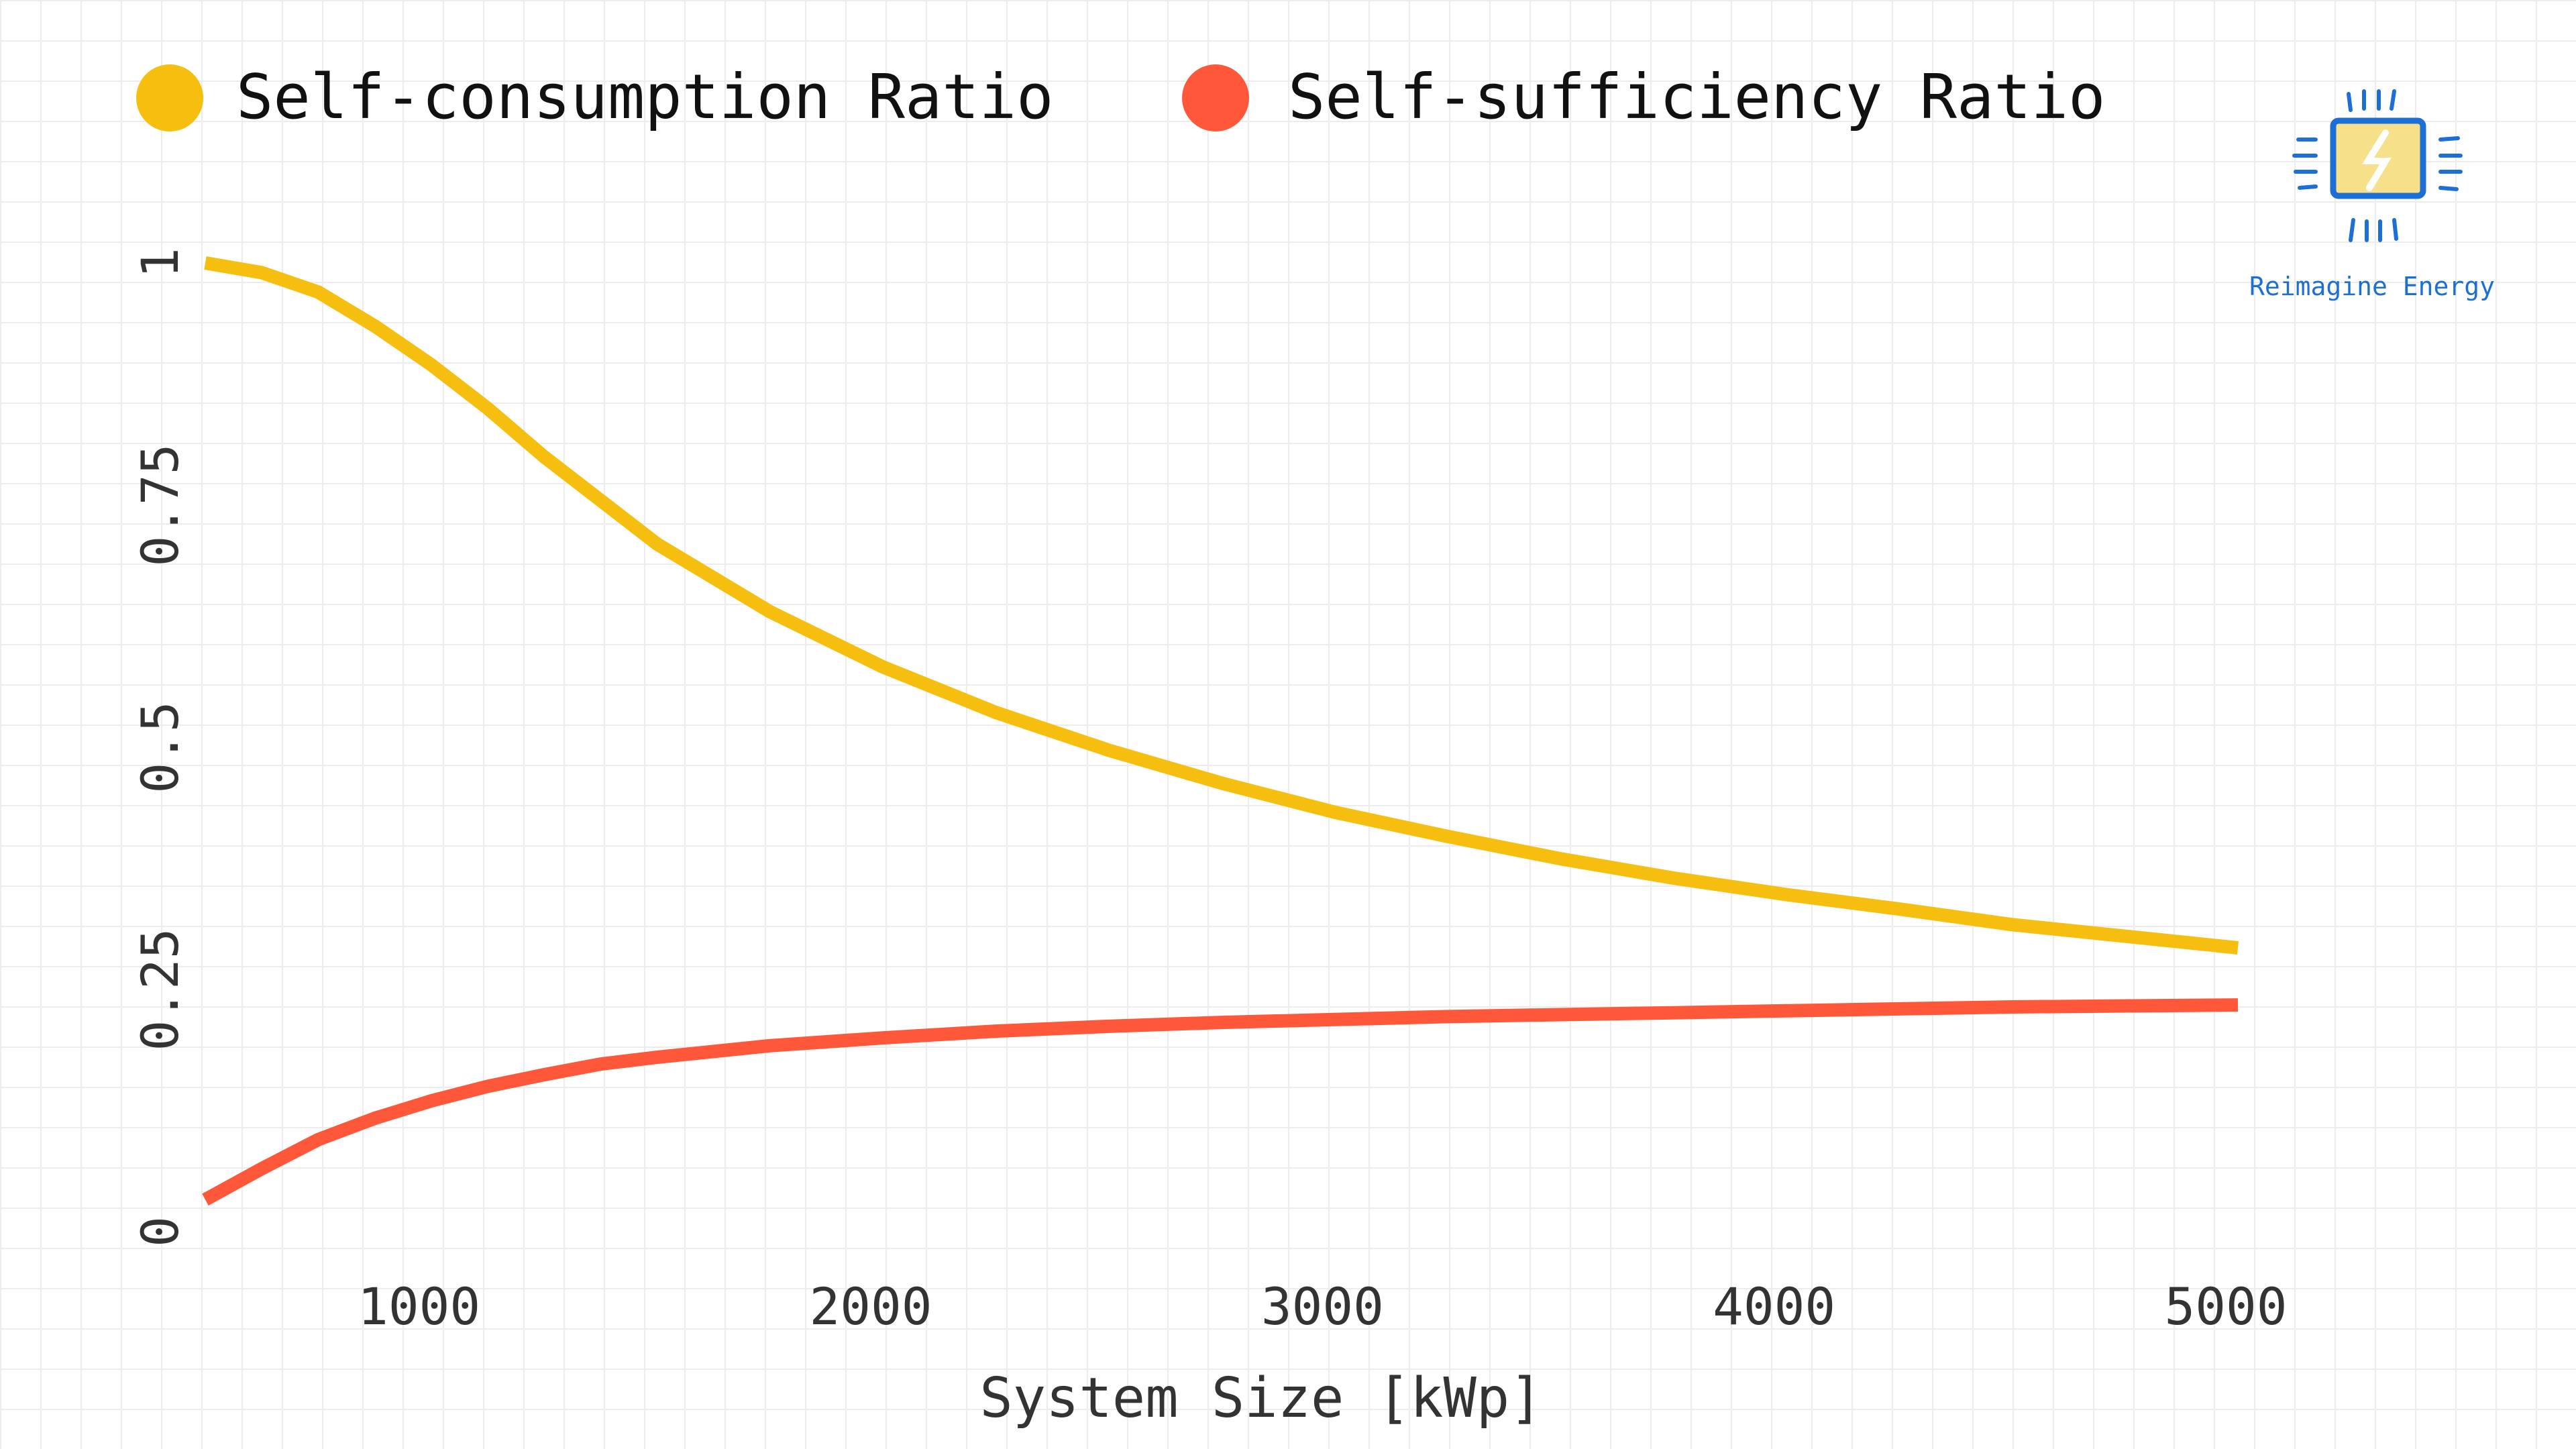  I want to click on y-tick-label: 0, so click(160, 1231).